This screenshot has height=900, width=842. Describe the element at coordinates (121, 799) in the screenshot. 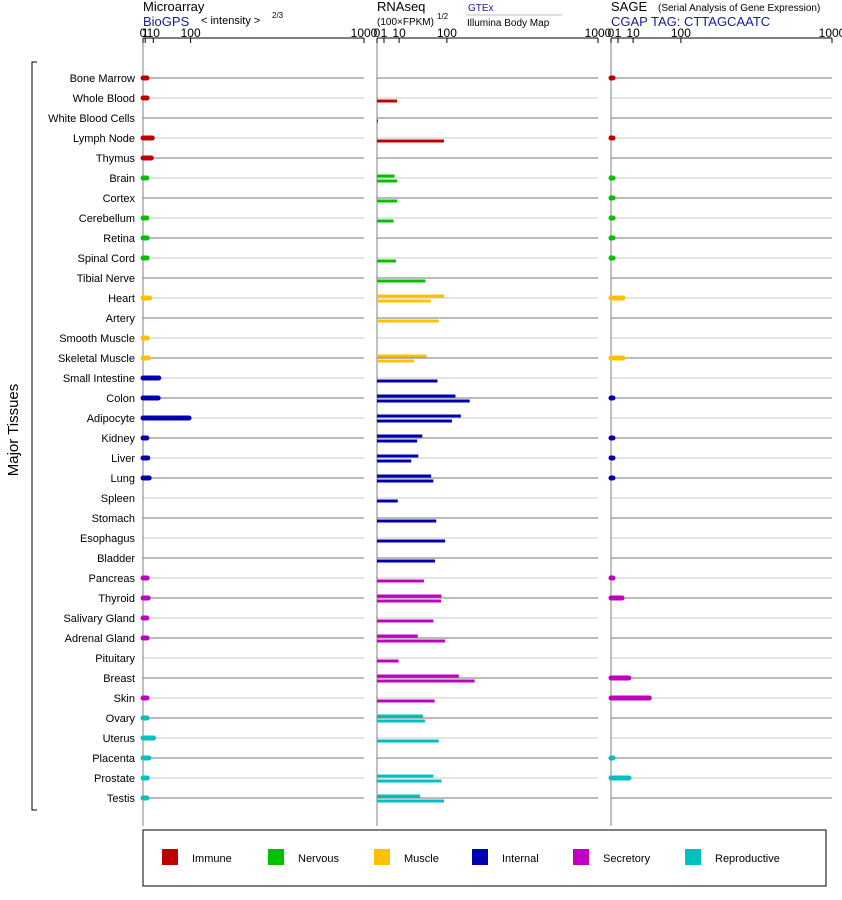

I see `tissue-label-testis: Testis` at that location.